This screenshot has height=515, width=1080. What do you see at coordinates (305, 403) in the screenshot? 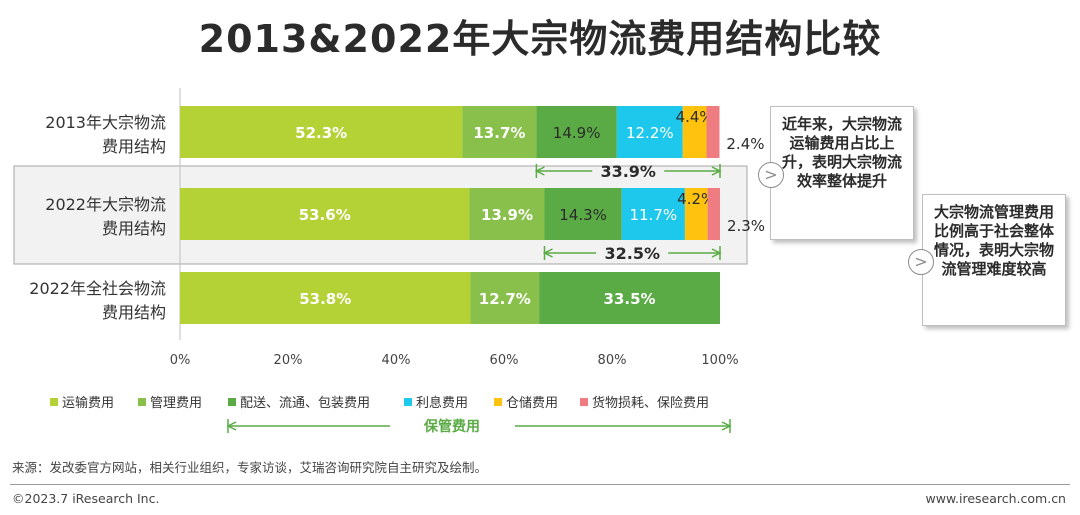
I see `legend-label: 配送、流通、包装费用` at bounding box center [305, 403].